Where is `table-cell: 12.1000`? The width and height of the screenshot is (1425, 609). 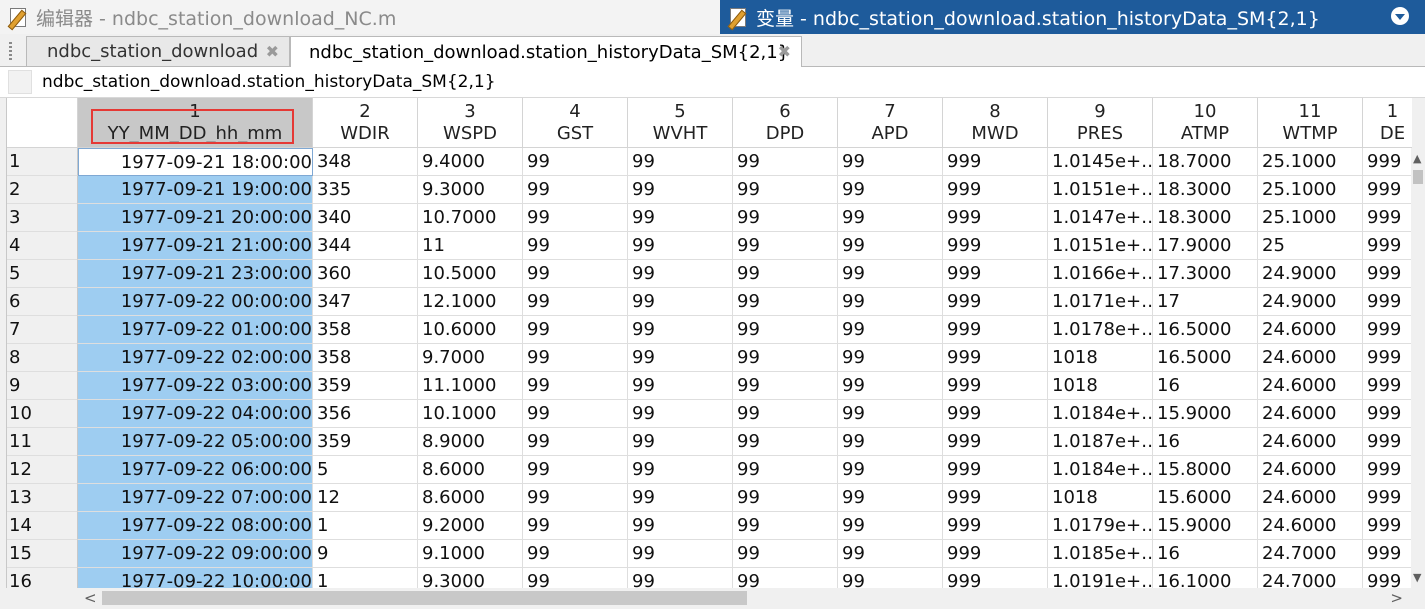 table-cell: 12.1000 is located at coordinates (470, 302).